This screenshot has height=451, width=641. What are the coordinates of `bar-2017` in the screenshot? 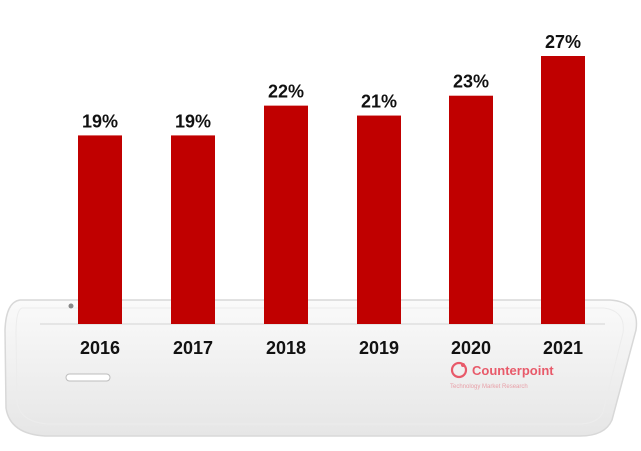 It's located at (193, 229).